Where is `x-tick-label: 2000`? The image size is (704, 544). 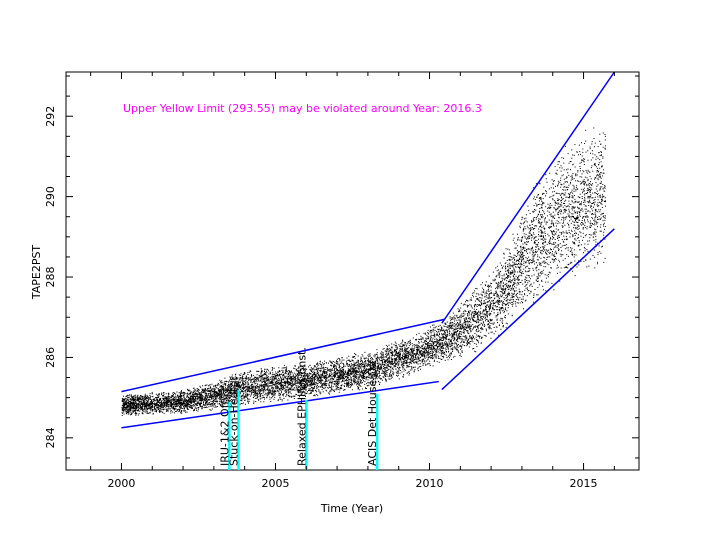 x-tick-label: 2000 is located at coordinates (121, 483).